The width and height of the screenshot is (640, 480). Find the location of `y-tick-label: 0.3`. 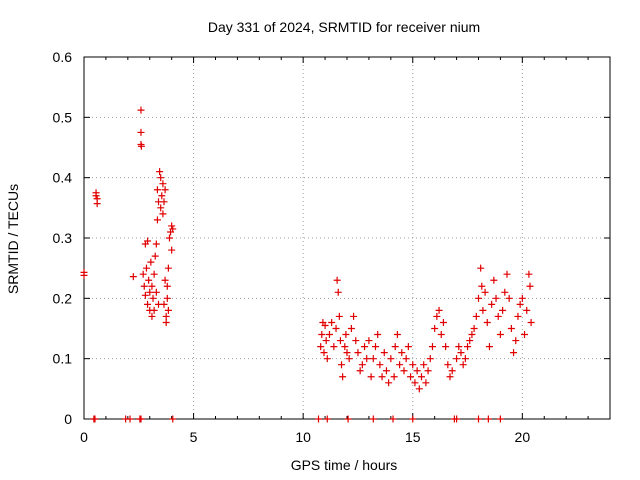

y-tick-label: 0.3 is located at coordinates (63, 238).